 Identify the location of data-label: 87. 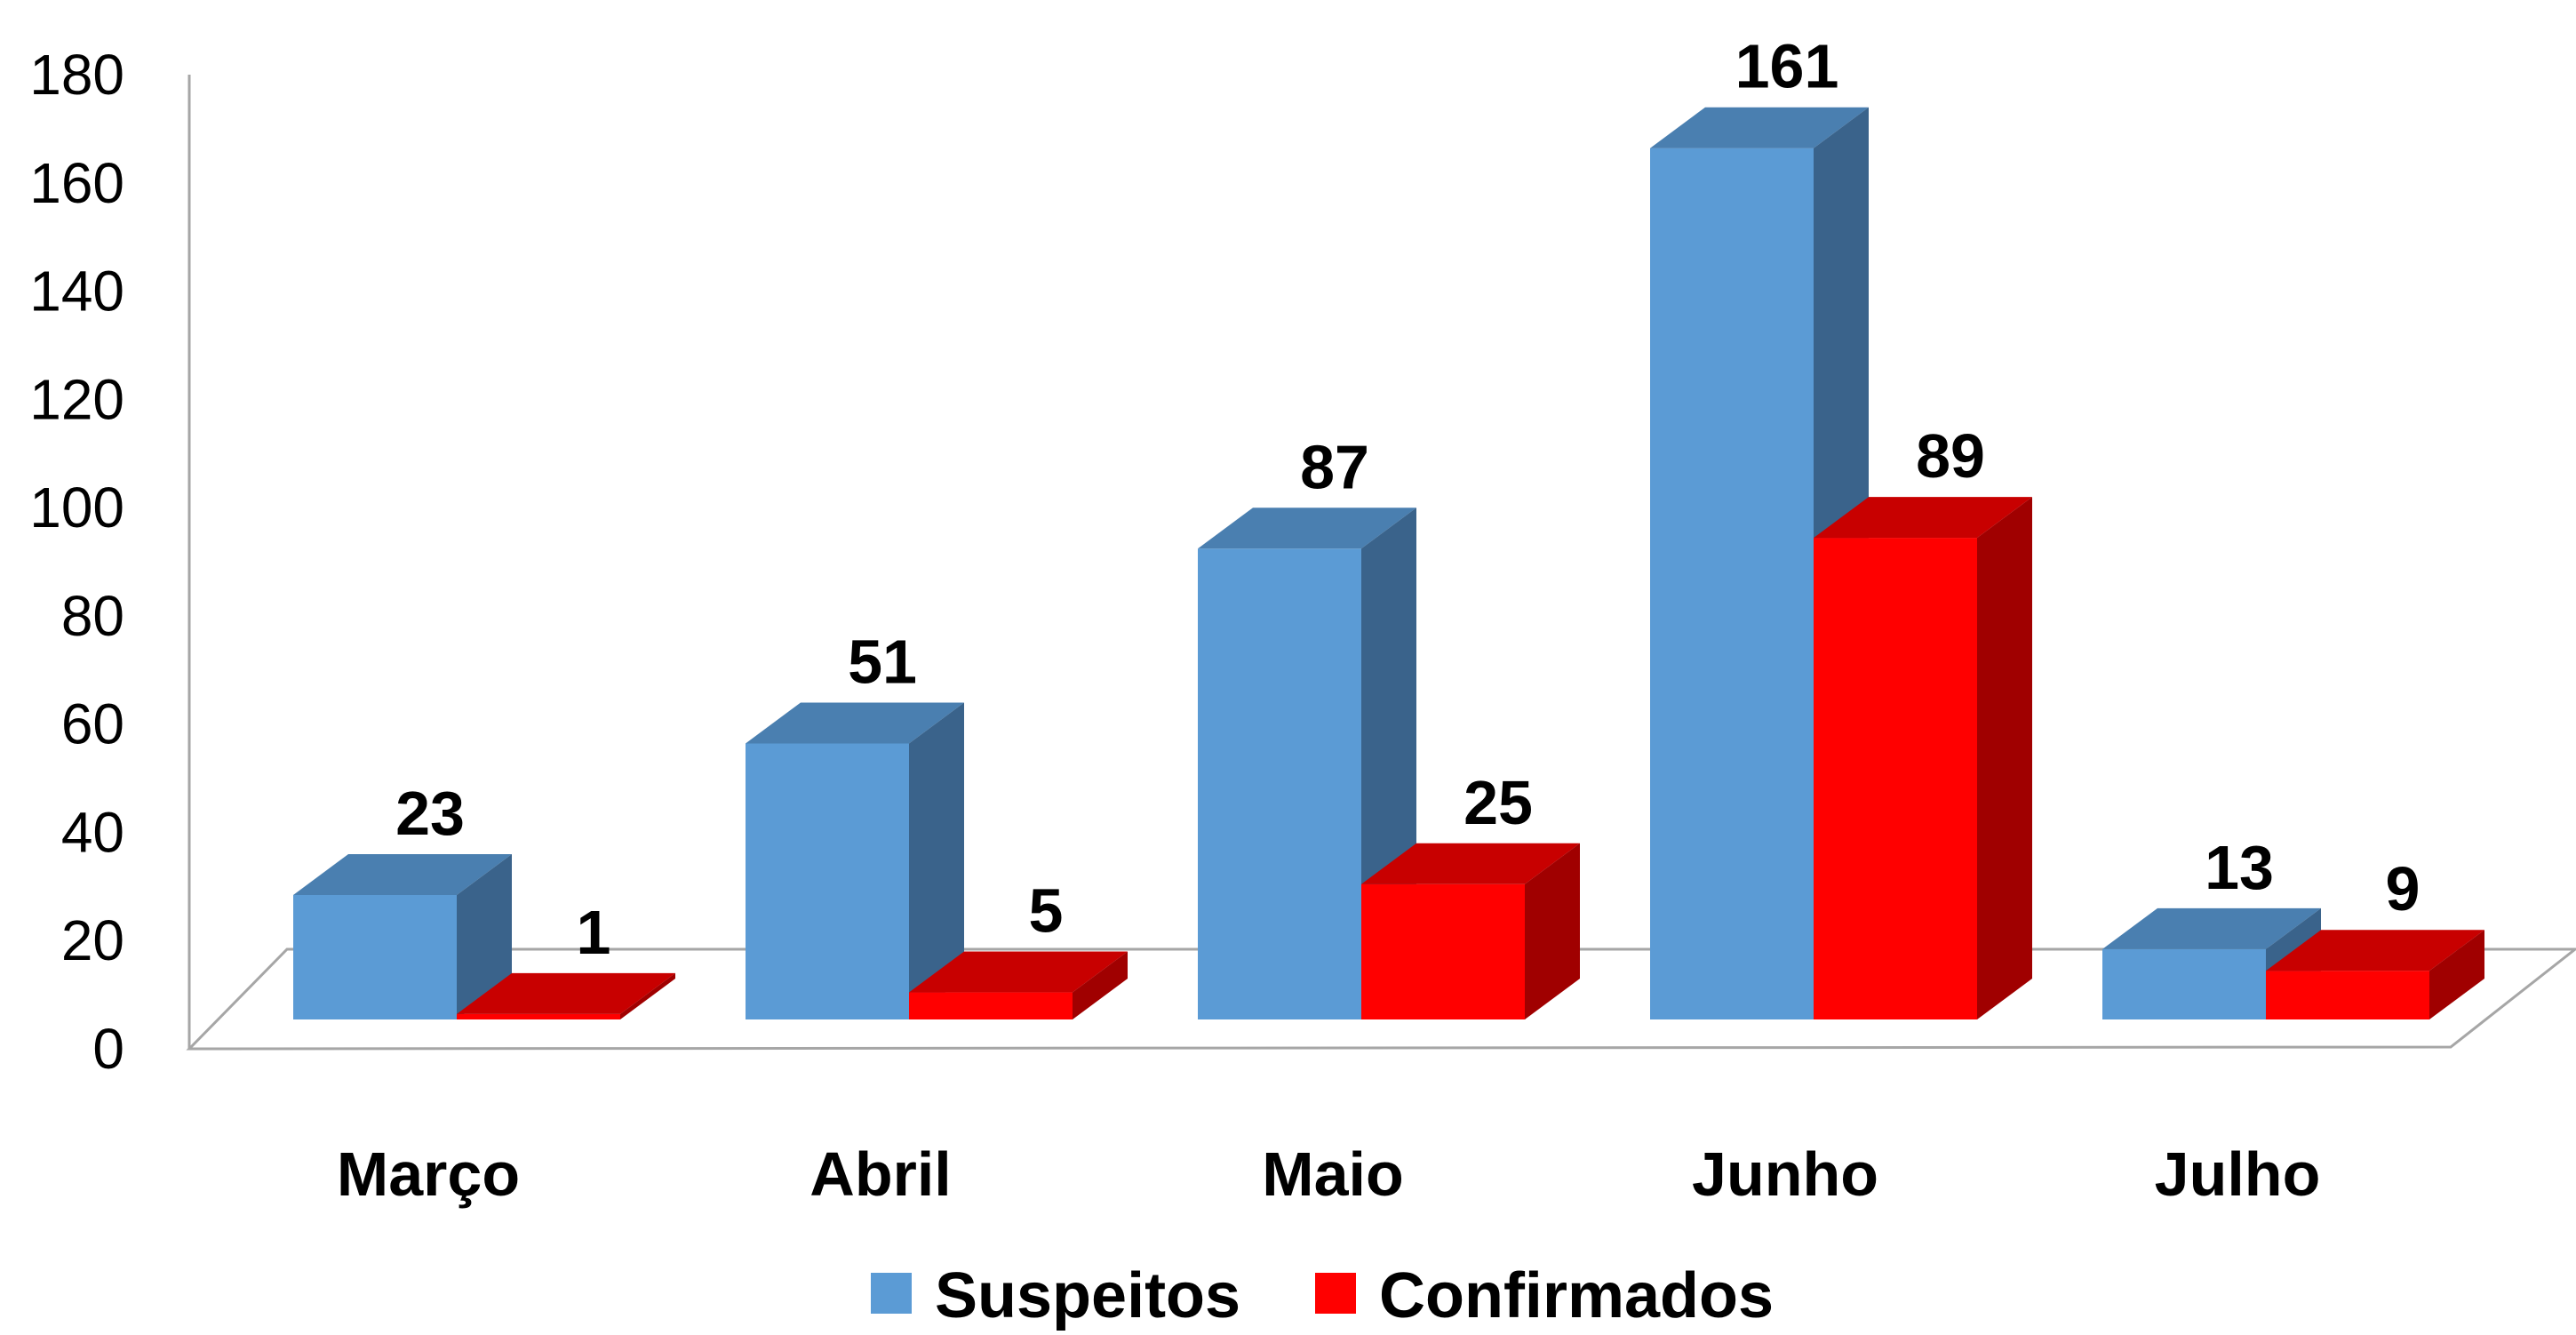
(1334, 466).